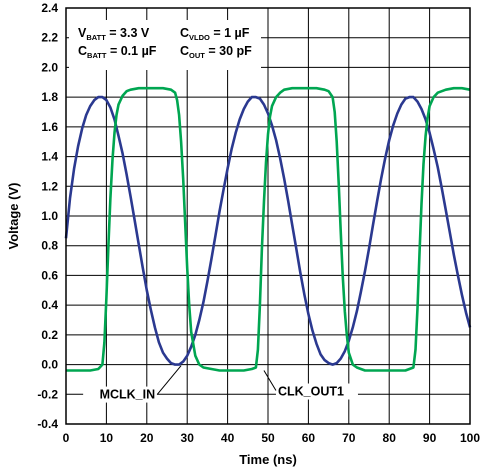  I want to click on x-tick-label: 100, so click(470, 438).